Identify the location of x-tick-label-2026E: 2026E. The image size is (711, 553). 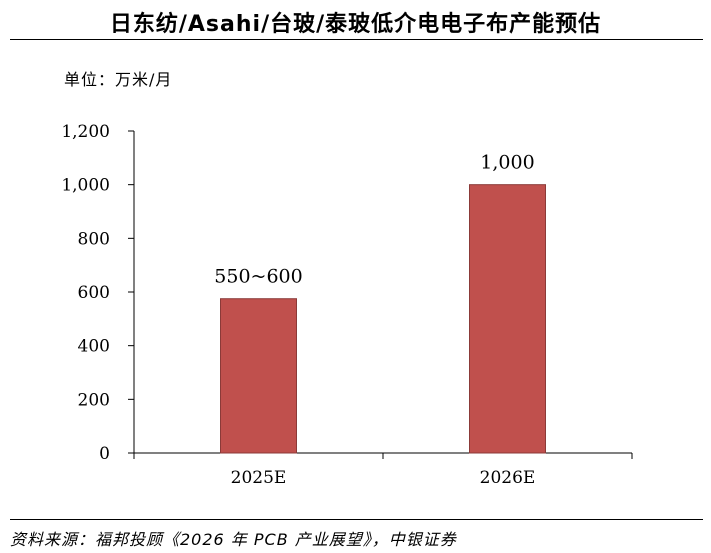
(508, 478).